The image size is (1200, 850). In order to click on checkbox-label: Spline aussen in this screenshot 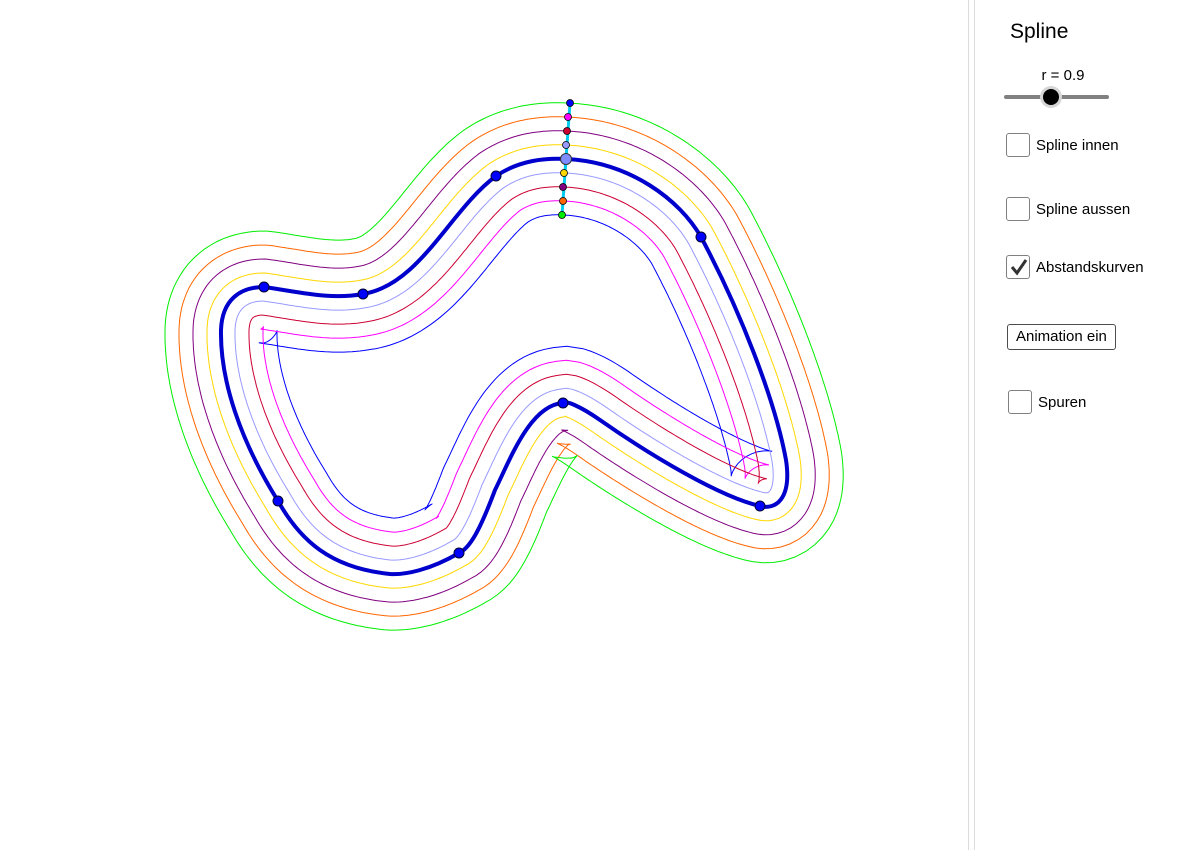, I will do `click(1083, 209)`.